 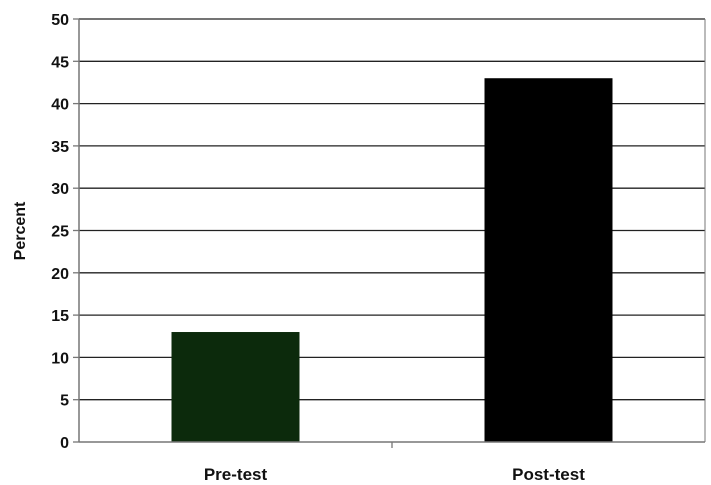 I want to click on x-category-label: Post-test, so click(x=548, y=474).